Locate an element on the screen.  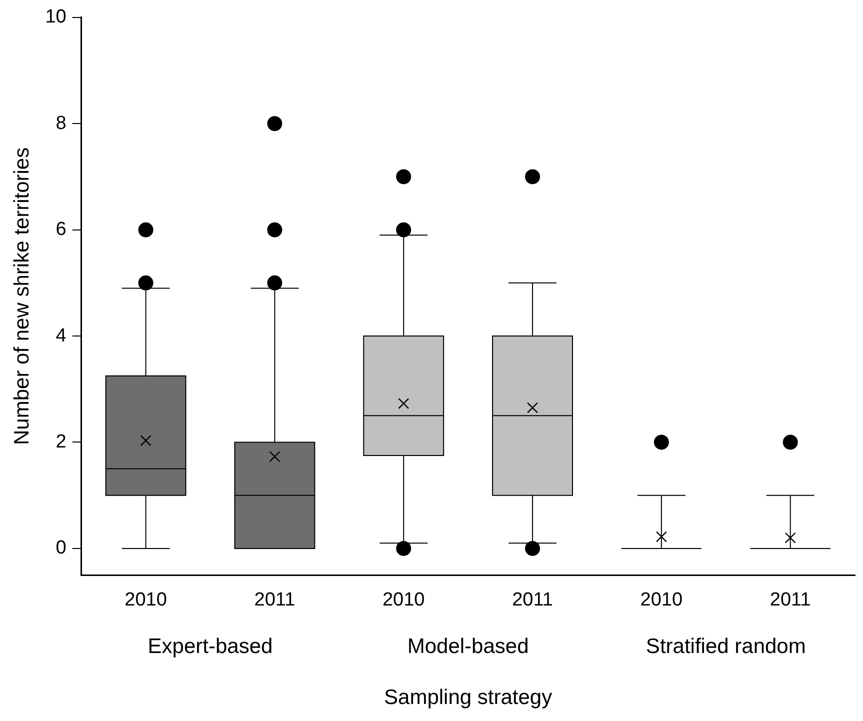
text: Model-based is located at coordinates (468, 646).